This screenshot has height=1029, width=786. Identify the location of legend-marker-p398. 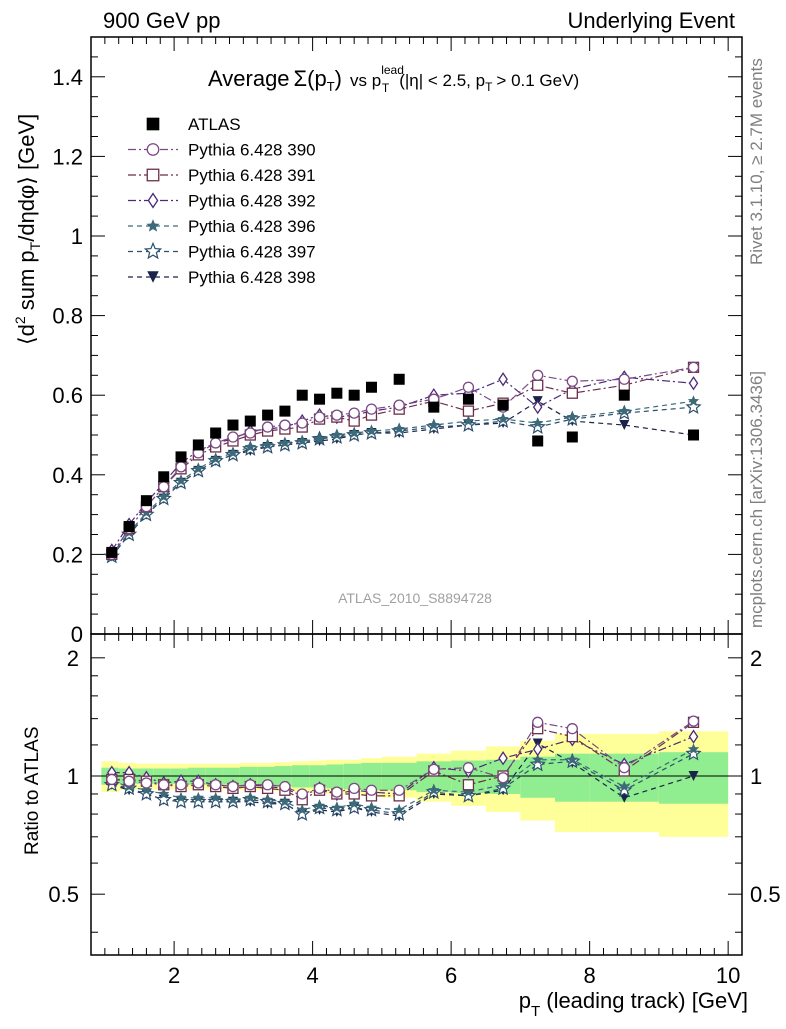
(153, 277).